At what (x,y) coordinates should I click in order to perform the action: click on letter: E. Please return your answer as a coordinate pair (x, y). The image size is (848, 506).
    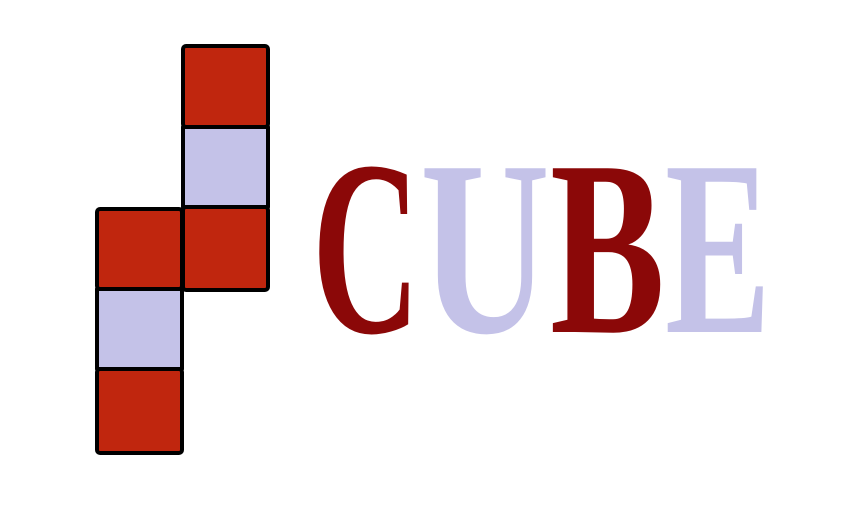
    Looking at the image, I should click on (718, 248).